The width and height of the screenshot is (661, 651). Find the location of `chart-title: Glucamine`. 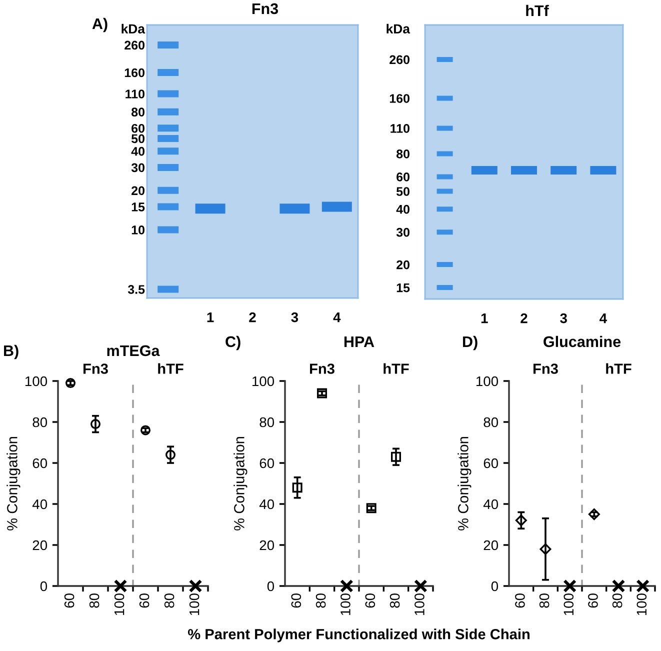

chart-title: Glucamine is located at coordinates (582, 342).